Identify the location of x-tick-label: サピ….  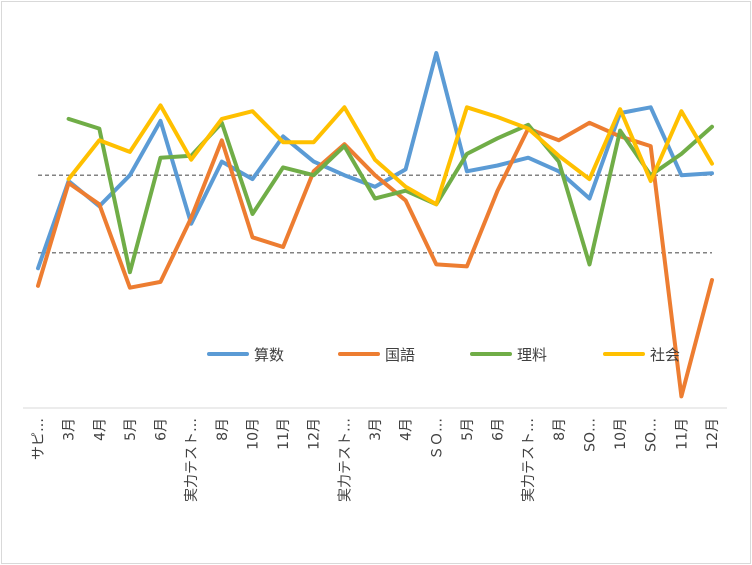
(39, 439).